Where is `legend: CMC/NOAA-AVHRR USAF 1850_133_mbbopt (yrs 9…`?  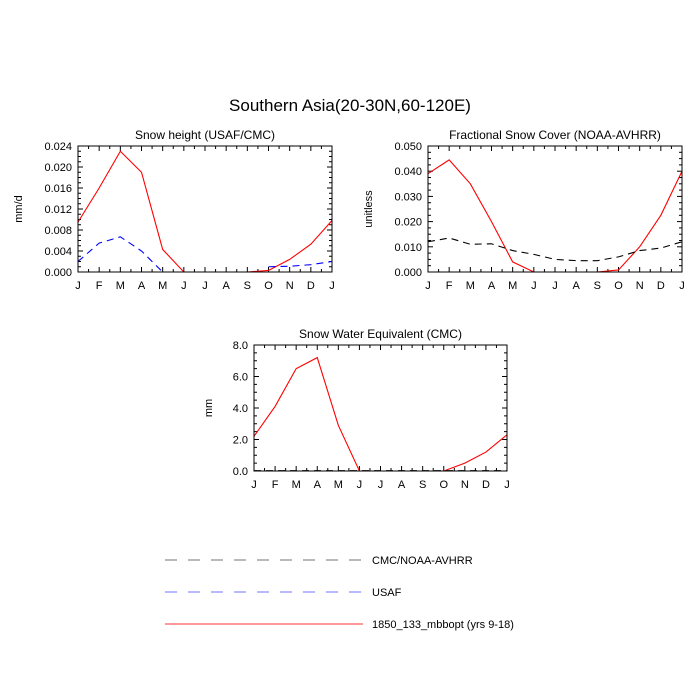 legend: CMC/NOAA-AVHRR USAF 1850_133_mbbopt (yrs 9… is located at coordinates (339, 593).